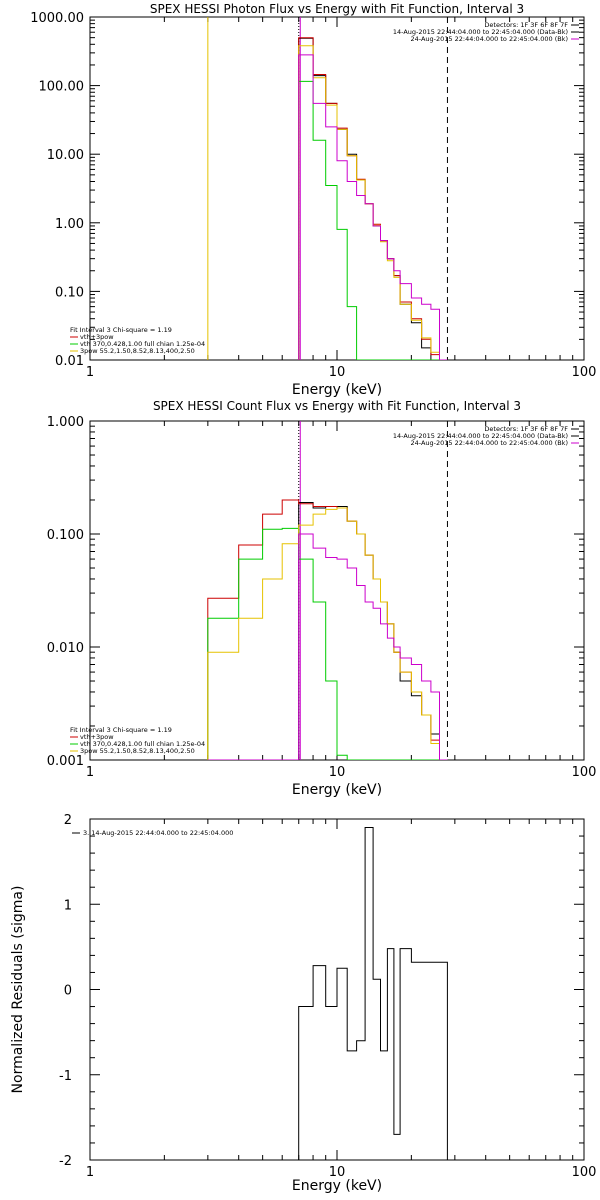 The width and height of the screenshot is (600, 1200). Describe the element at coordinates (69, 361) in the screenshot. I see `y-tick-label: 0.01` at that location.